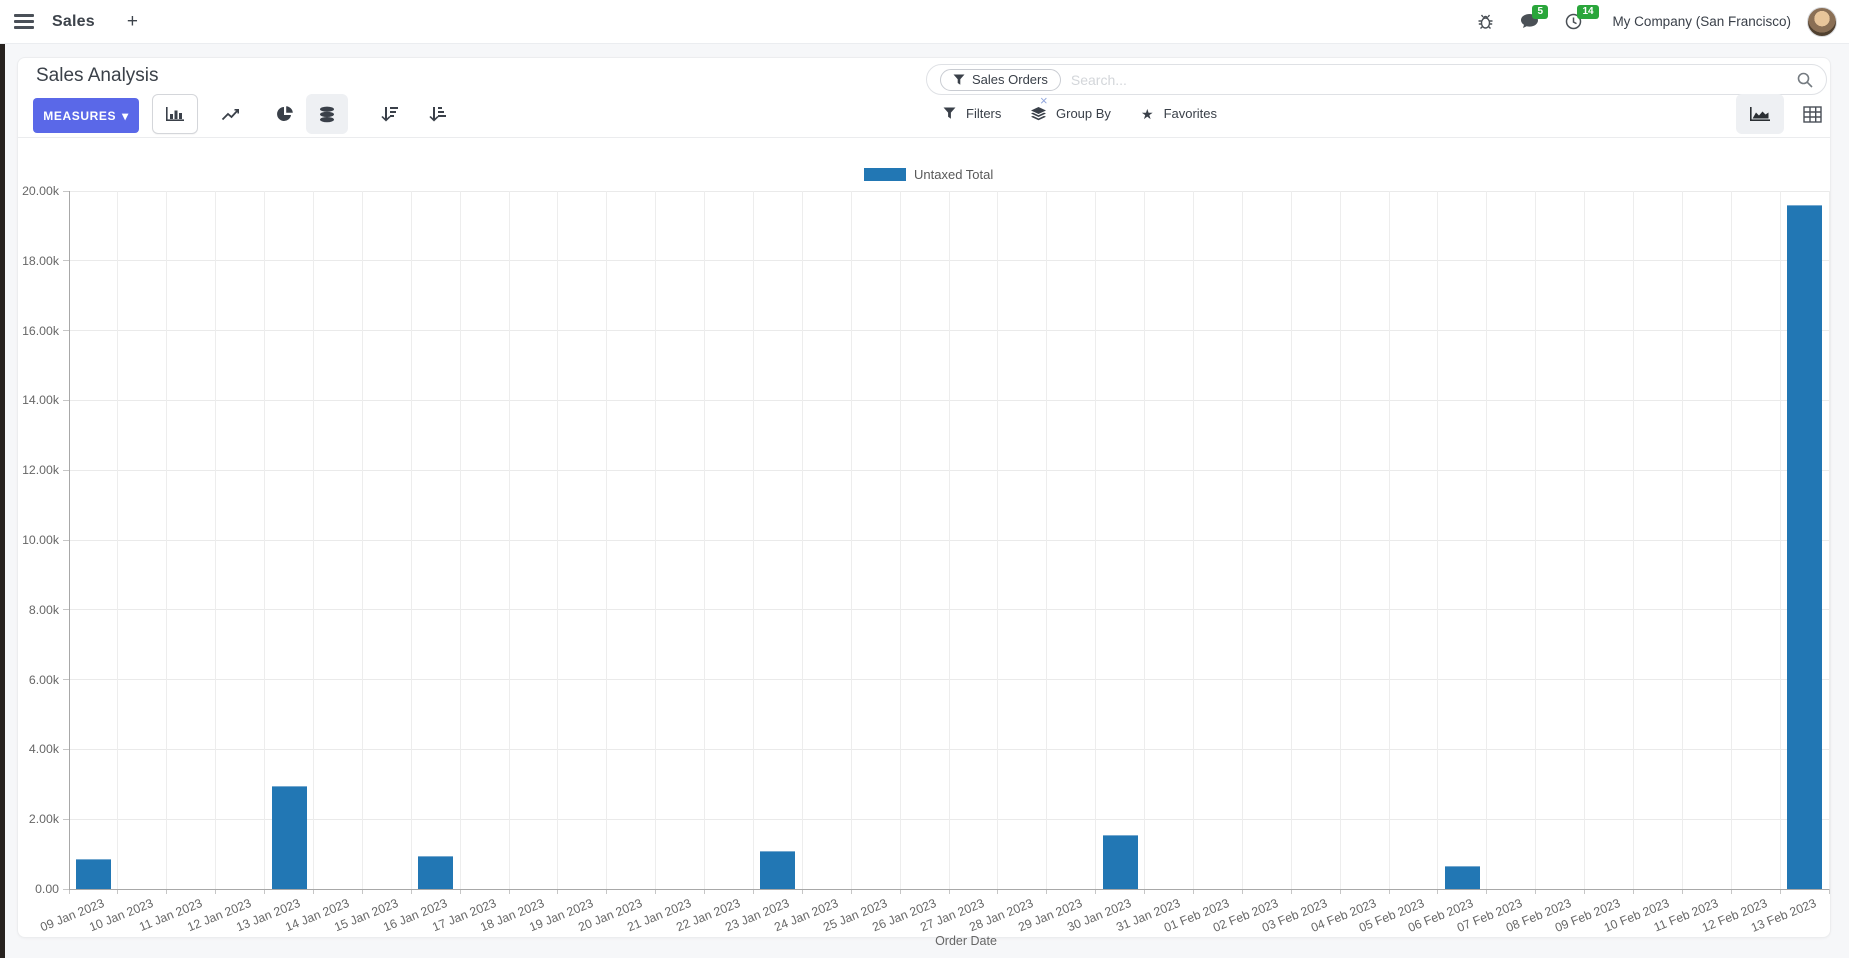 The image size is (1849, 958). Describe the element at coordinates (231, 114) in the screenshot. I see `line-chart-icon` at that location.